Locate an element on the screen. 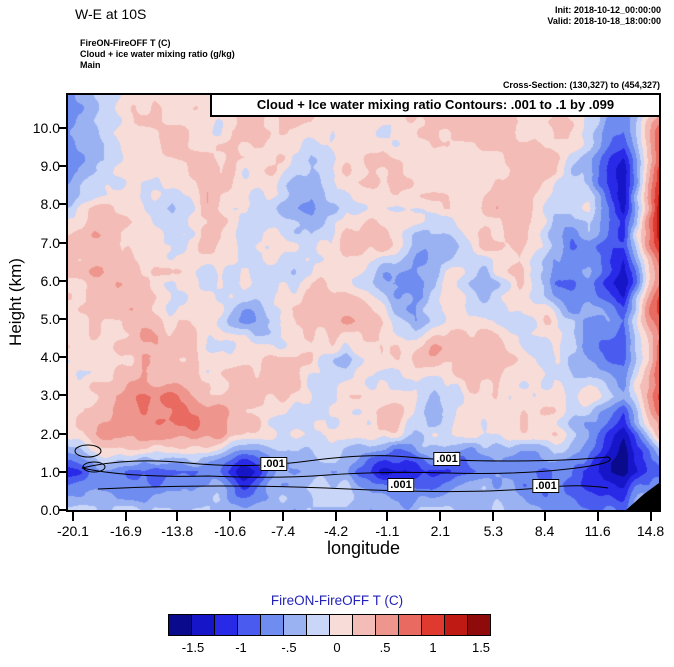 This screenshot has width=674, height=667. field-line-1: FireON-FireOFF T (C) is located at coordinates (125, 43).